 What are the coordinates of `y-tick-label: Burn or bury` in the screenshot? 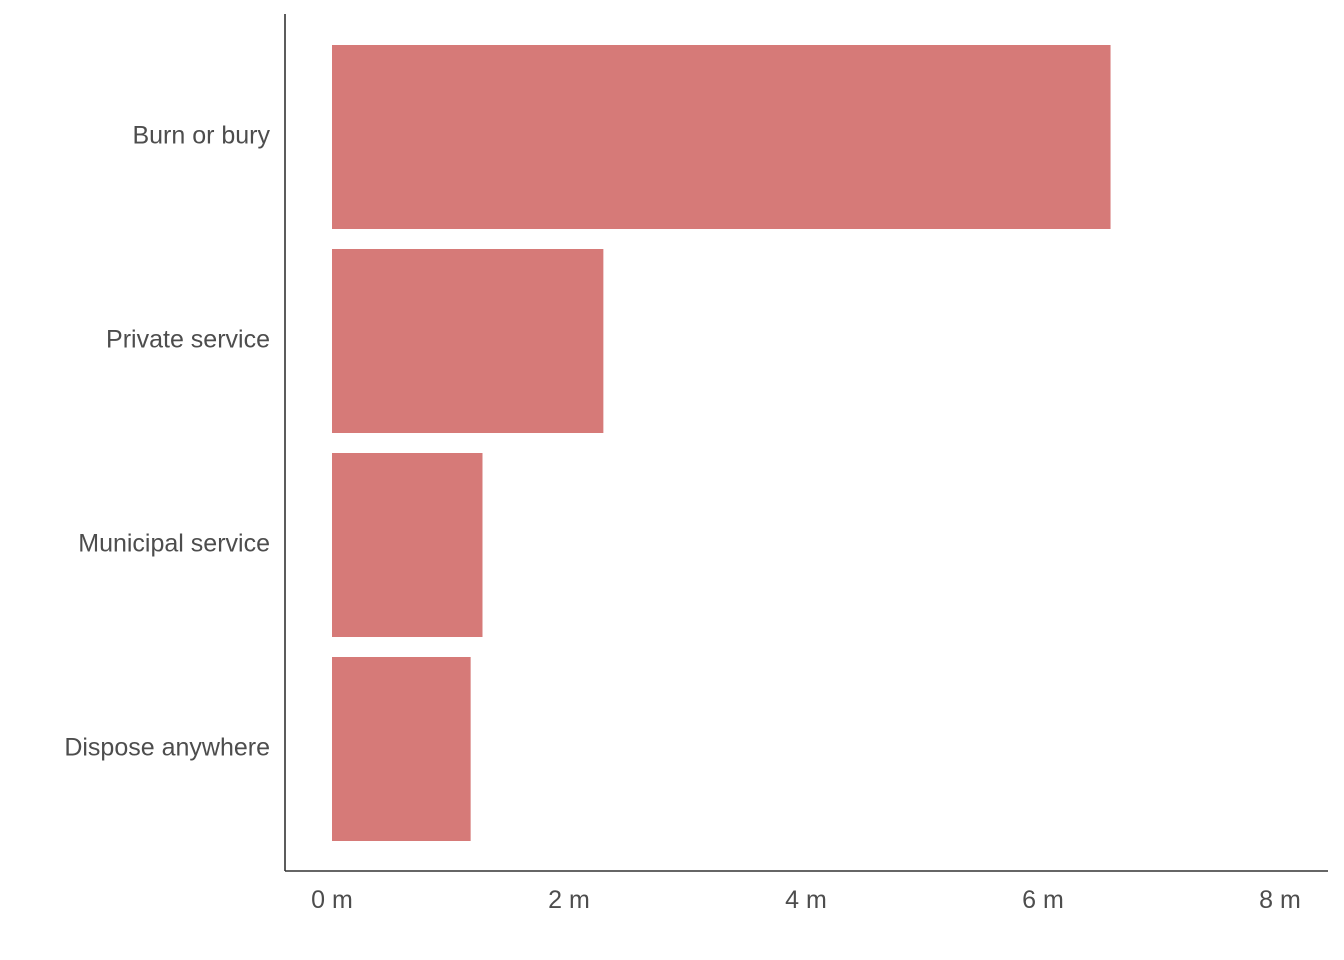 It's located at (201, 136).